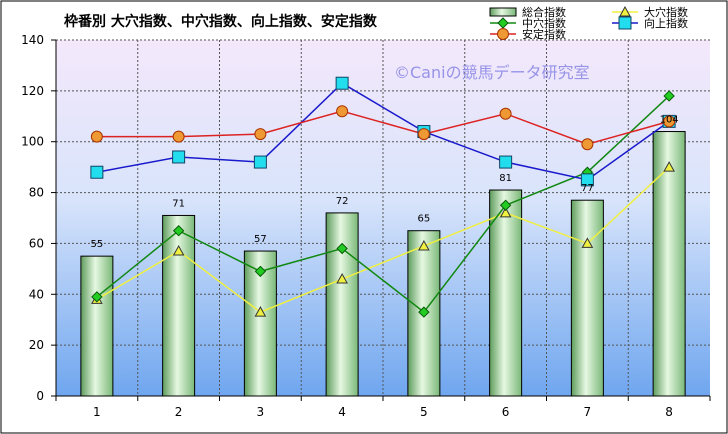  I want to click on bar-data-label: 71, so click(178, 203).